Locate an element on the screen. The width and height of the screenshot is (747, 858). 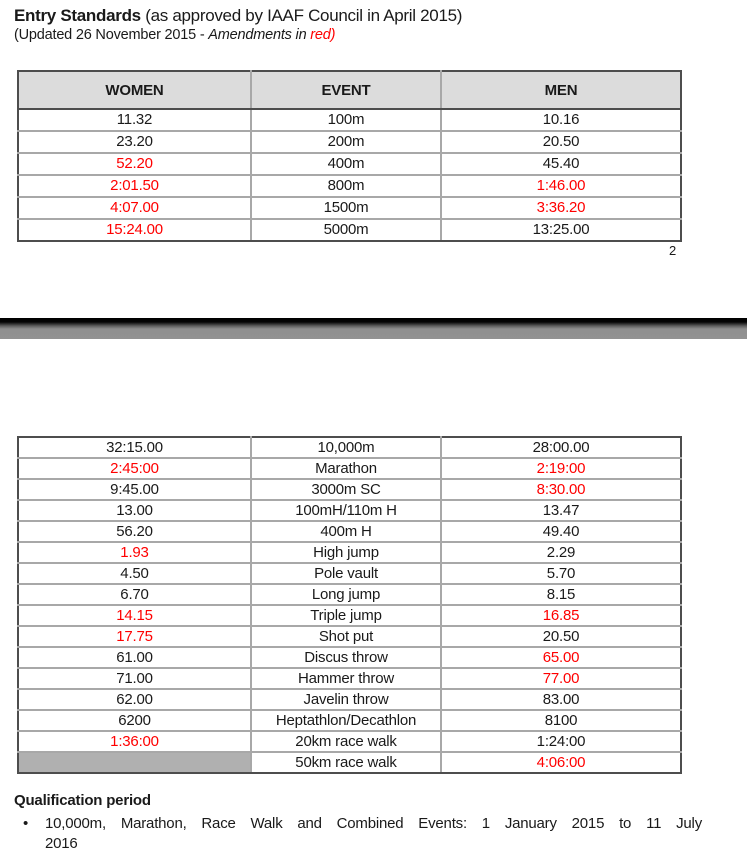
men-cell: 49.40 is located at coordinates (561, 531).